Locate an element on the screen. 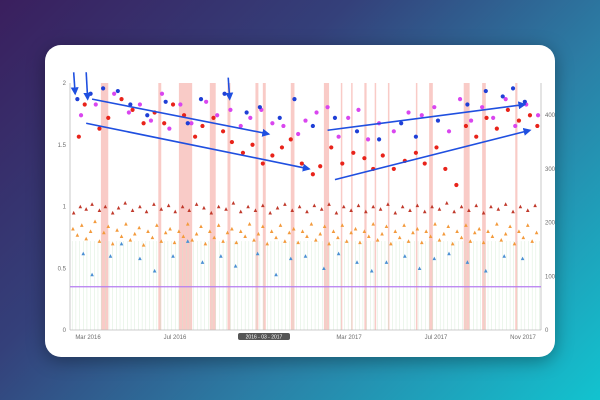  y-right-tick-label: 400 is located at coordinates (550, 116).